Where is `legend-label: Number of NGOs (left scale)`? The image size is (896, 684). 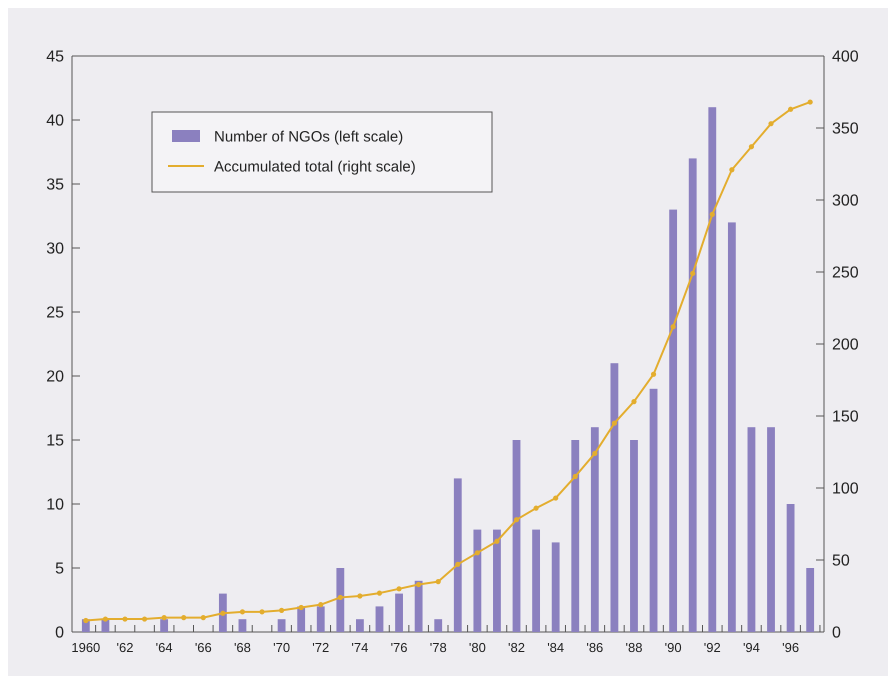
legend-label: Number of NGOs (left scale) is located at coordinates (309, 137).